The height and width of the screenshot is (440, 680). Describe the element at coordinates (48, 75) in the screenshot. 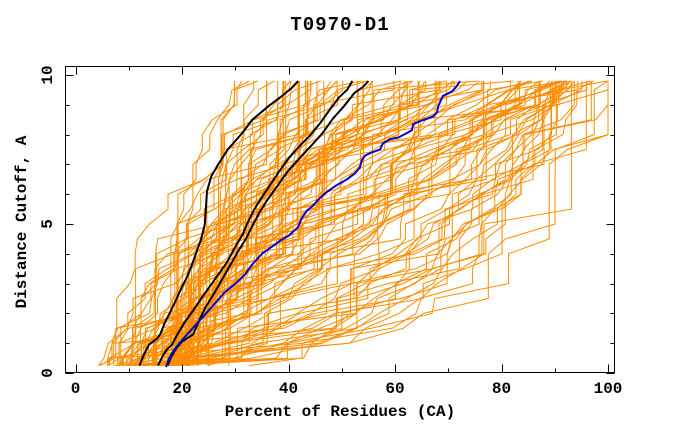

I see `y-tick-label: 10` at that location.